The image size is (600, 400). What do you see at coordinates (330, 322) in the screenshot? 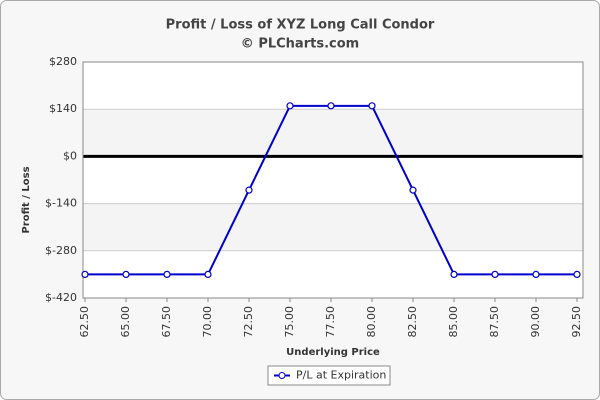
I see `x-tick-label: 77.50` at bounding box center [330, 322].